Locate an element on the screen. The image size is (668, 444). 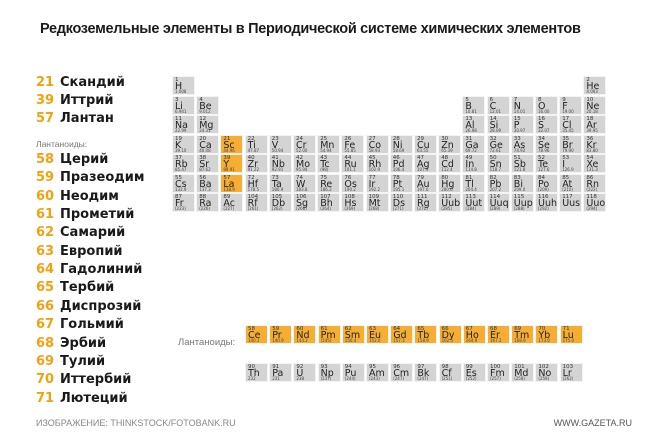
atomic-mass: 118.7 is located at coordinates (495, 169).